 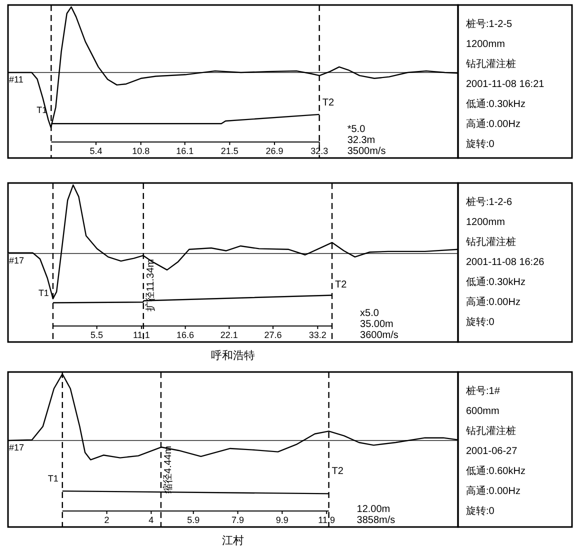 What do you see at coordinates (273, 335) in the screenshot?
I see `x-tick-label: 27.6` at bounding box center [273, 335].